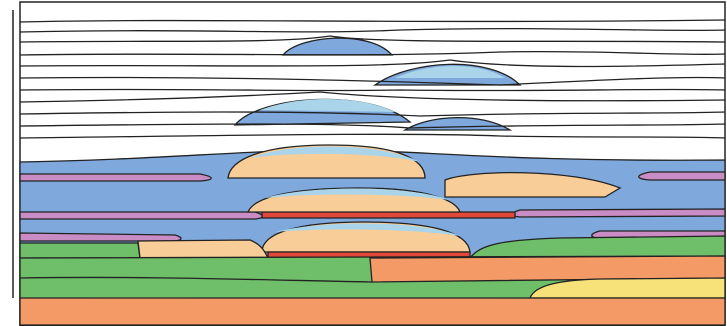  I want to click on yellow-lens, so click(627, 288).